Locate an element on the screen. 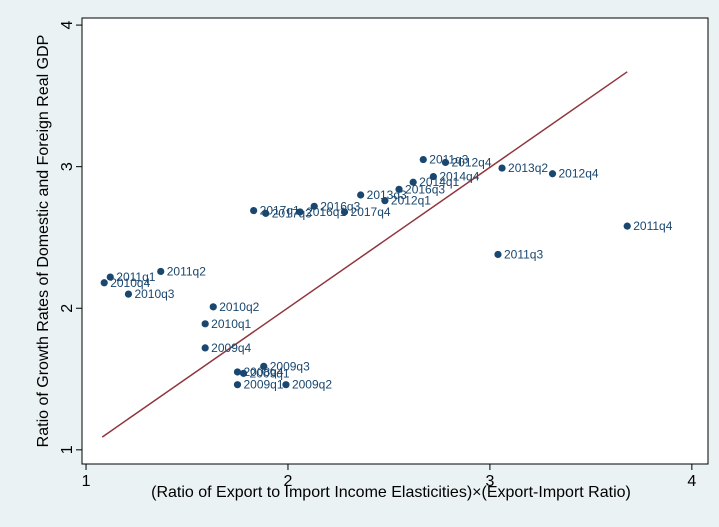  data-point-label: 2014q1 is located at coordinates (439, 182).